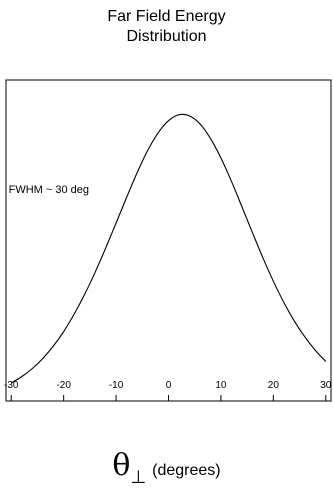 The width and height of the screenshot is (333, 500). I want to click on chart-title-line-2: Distribution, so click(166, 36).